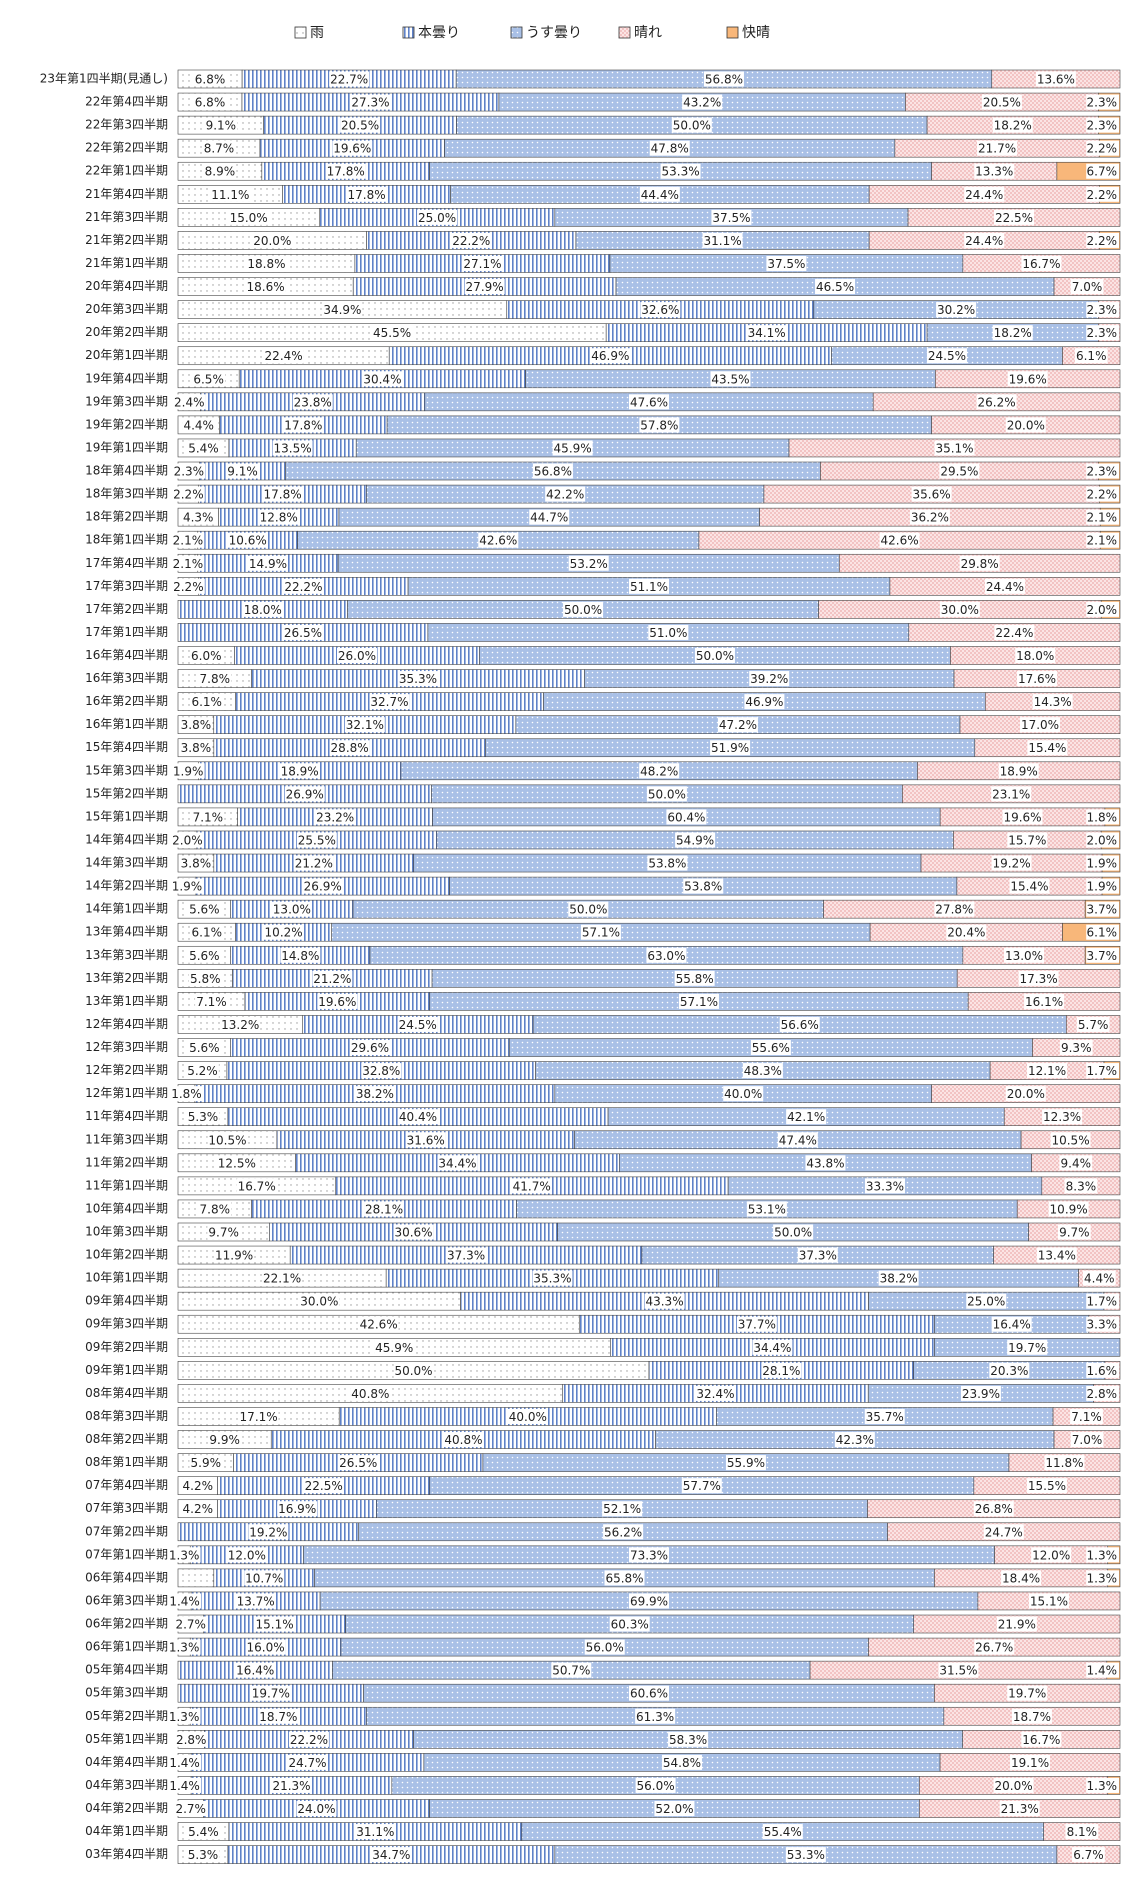 The image size is (1130, 1899). I want to click on y-tick-label: 18年第1四半期, so click(126, 540).